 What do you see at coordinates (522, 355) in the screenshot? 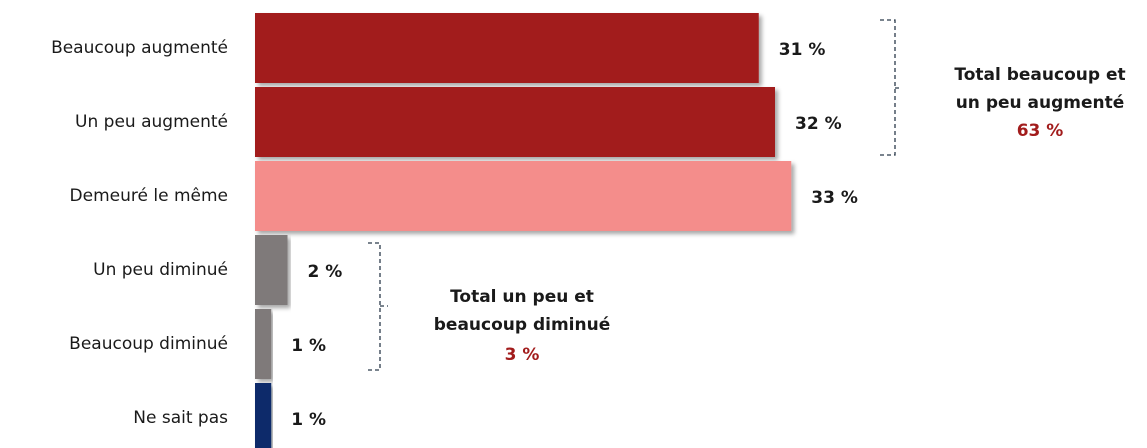
I see `annotation-total: 3 %` at bounding box center [522, 355].